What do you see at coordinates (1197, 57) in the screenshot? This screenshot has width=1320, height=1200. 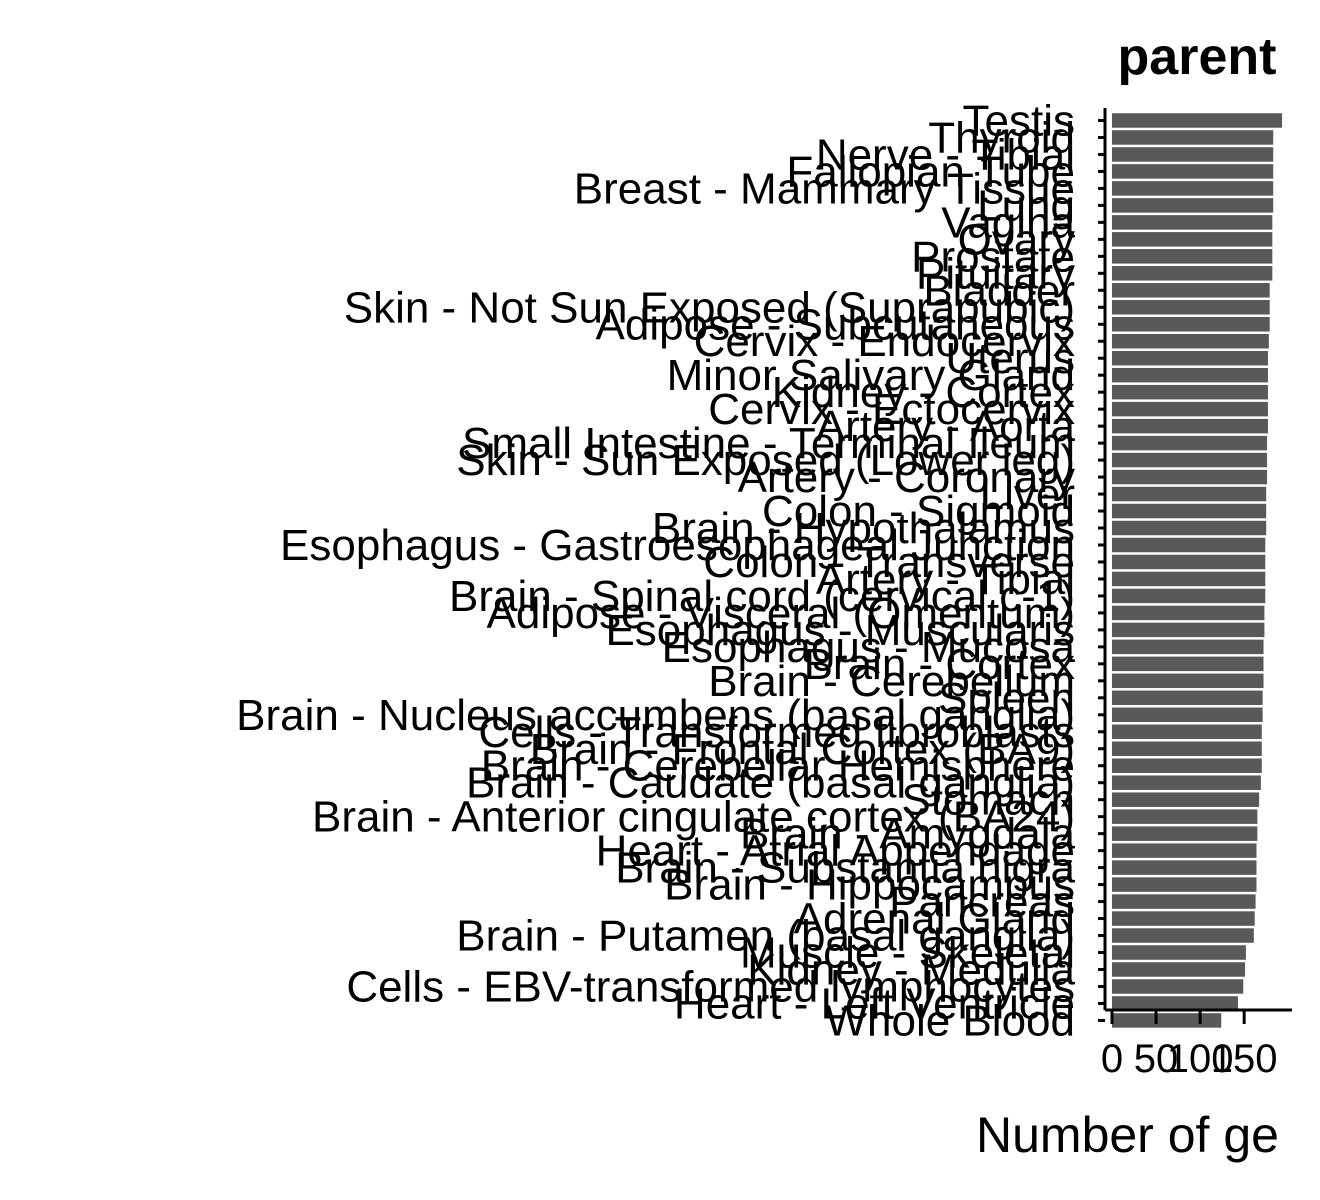 I see `facet-title: parent` at bounding box center [1197, 57].